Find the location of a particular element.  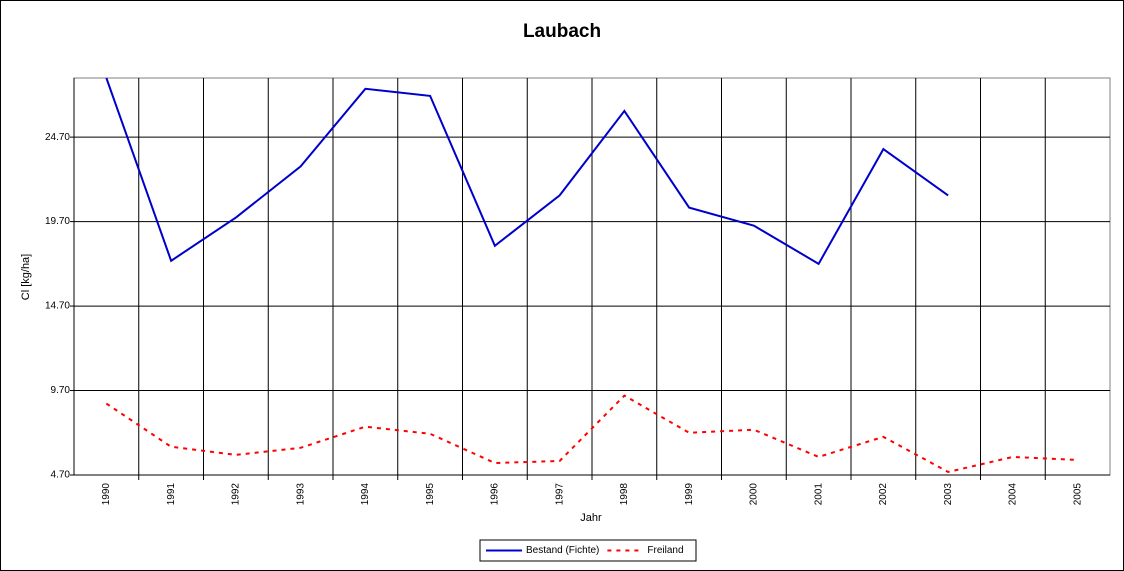

y-tick-label: 24.70 is located at coordinates (57, 137).